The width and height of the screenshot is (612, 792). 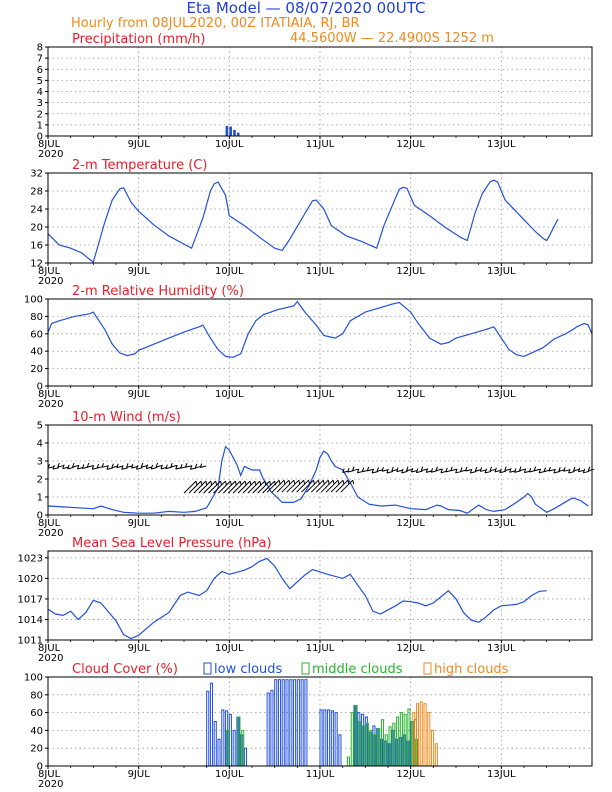 I want to click on cloud-ytick-label: 80, so click(x=36, y=695).